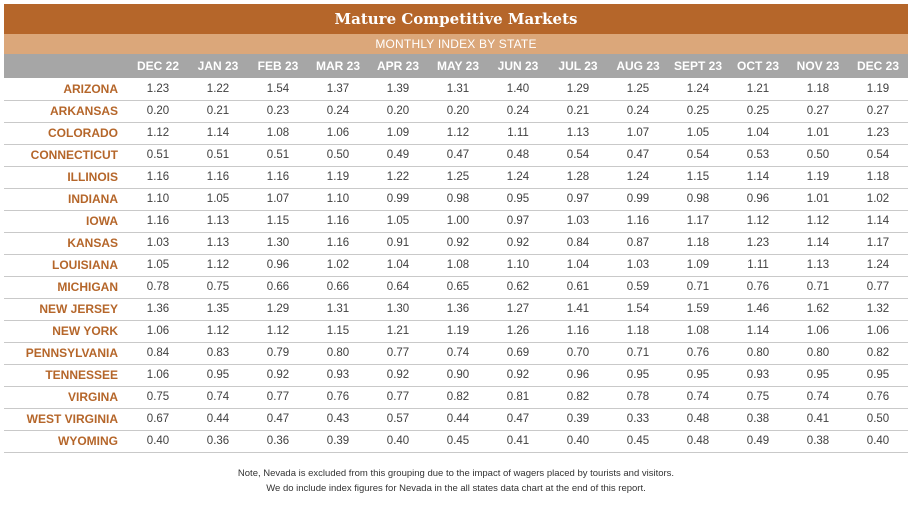 The image size is (912, 512). What do you see at coordinates (818, 309) in the screenshot?
I see `index-value: 1.62` at bounding box center [818, 309].